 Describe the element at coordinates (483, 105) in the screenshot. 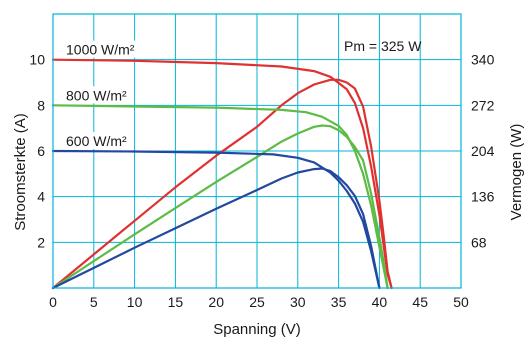

I see `y2-tick-label: 272` at that location.